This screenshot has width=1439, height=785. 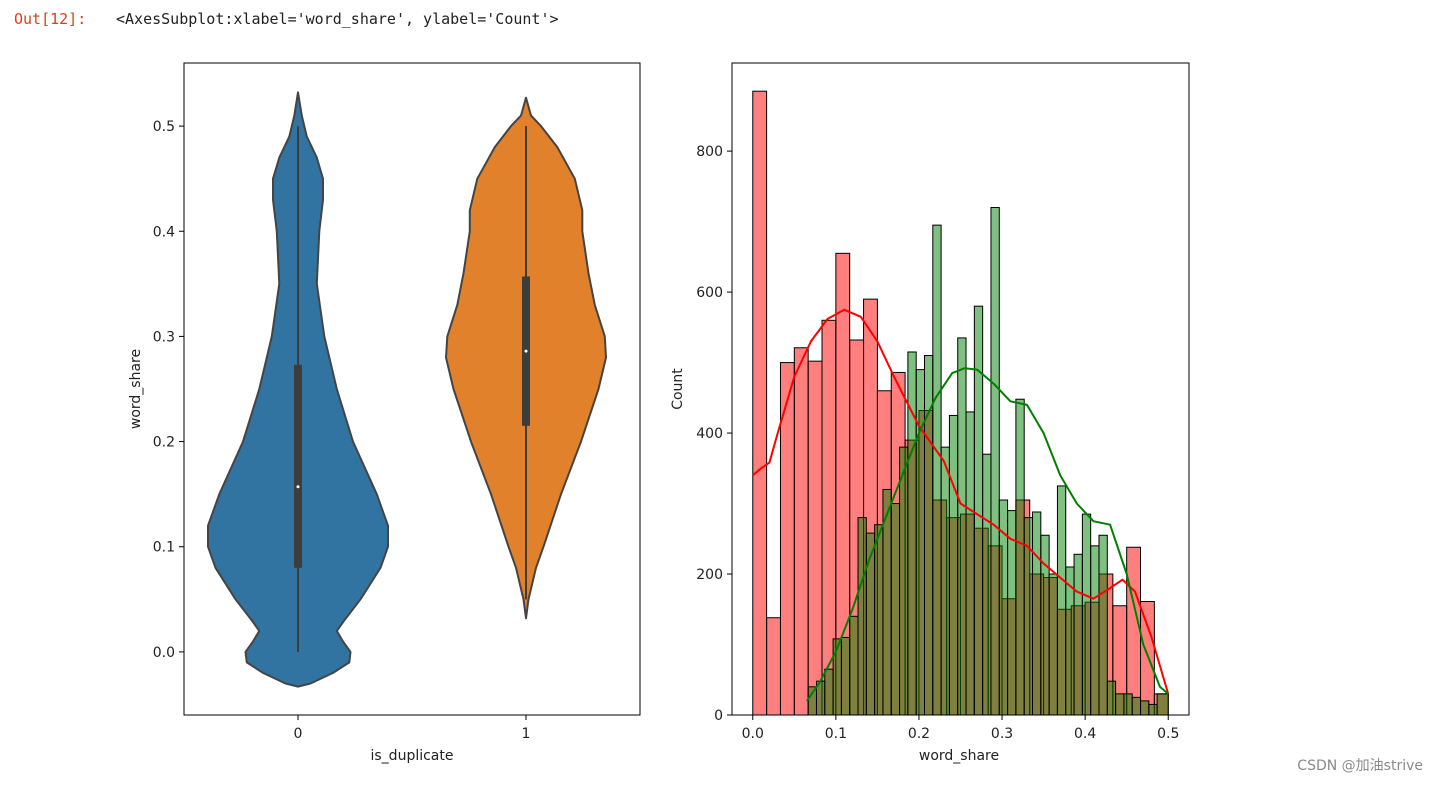 What do you see at coordinates (1168, 734) in the screenshot?
I see `histogram-xtick-label: 0.5` at bounding box center [1168, 734].